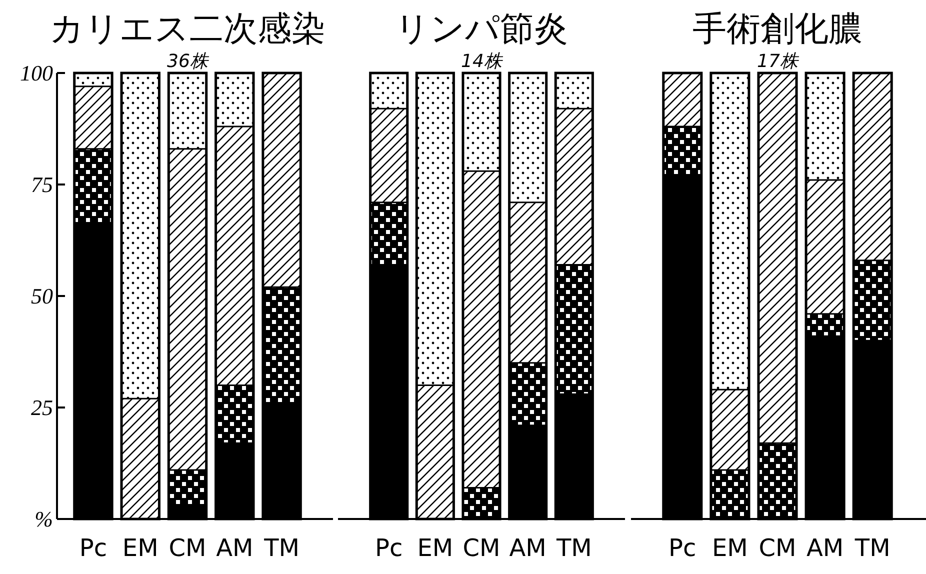 This screenshot has height=574, width=926. I want to click on chart-subtitle: 36株, so click(188, 61).